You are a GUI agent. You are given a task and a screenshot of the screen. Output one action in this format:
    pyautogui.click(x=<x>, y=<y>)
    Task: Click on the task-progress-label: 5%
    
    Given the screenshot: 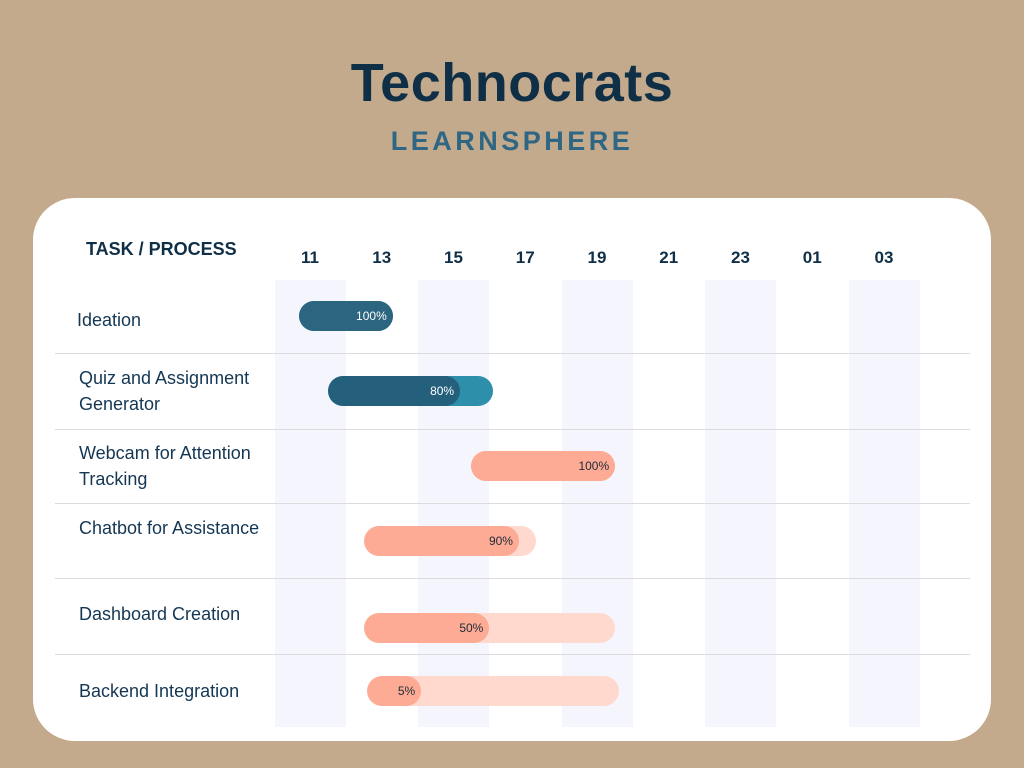 What is the action you would take?
    pyautogui.click(x=406, y=691)
    